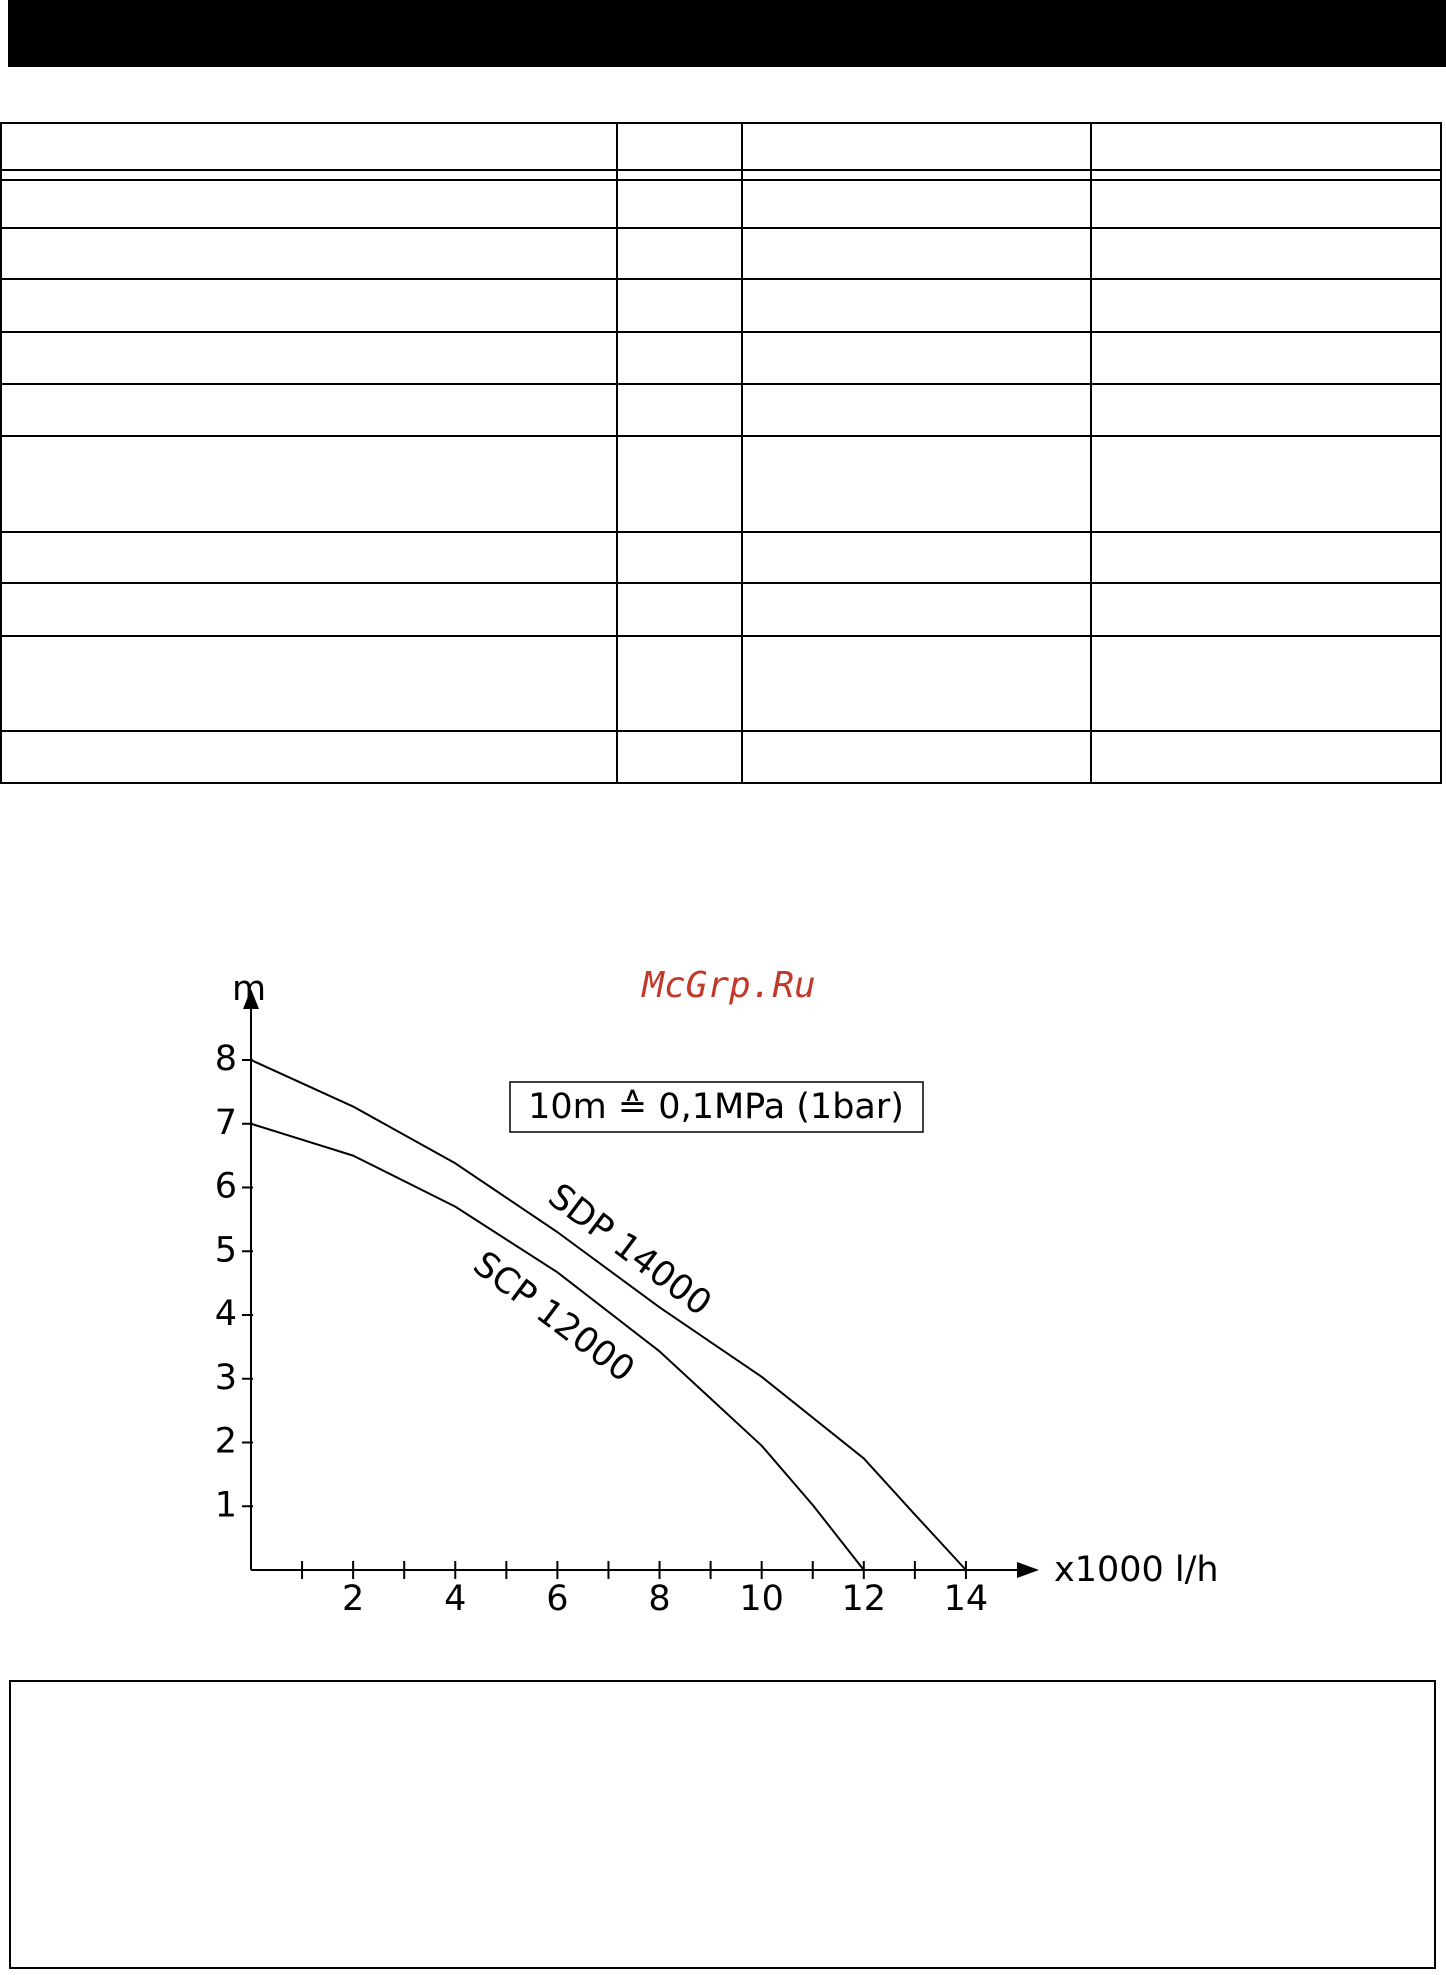 The height and width of the screenshot is (1975, 1446). What do you see at coordinates (864, 1599) in the screenshot?
I see `x-tick-label: 12` at bounding box center [864, 1599].